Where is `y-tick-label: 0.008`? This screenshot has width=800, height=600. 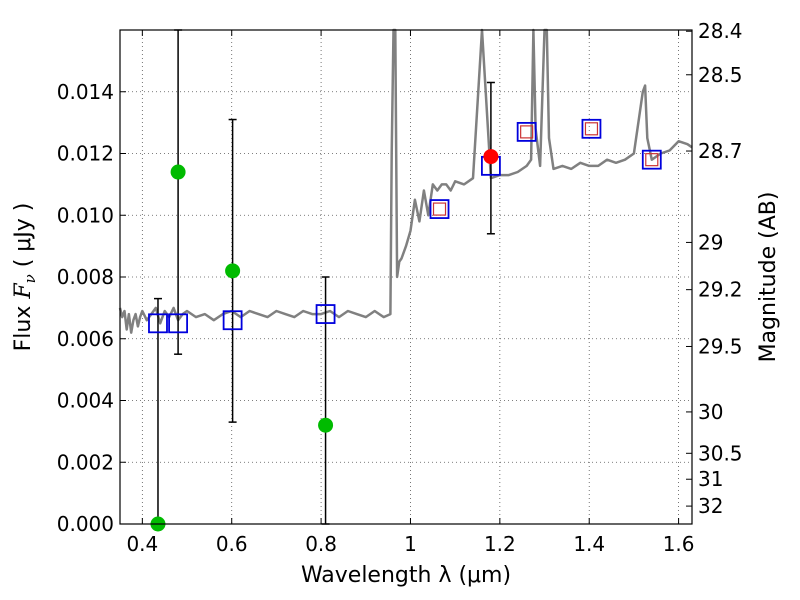 y-tick-label: 0.008 is located at coordinates (85, 277).